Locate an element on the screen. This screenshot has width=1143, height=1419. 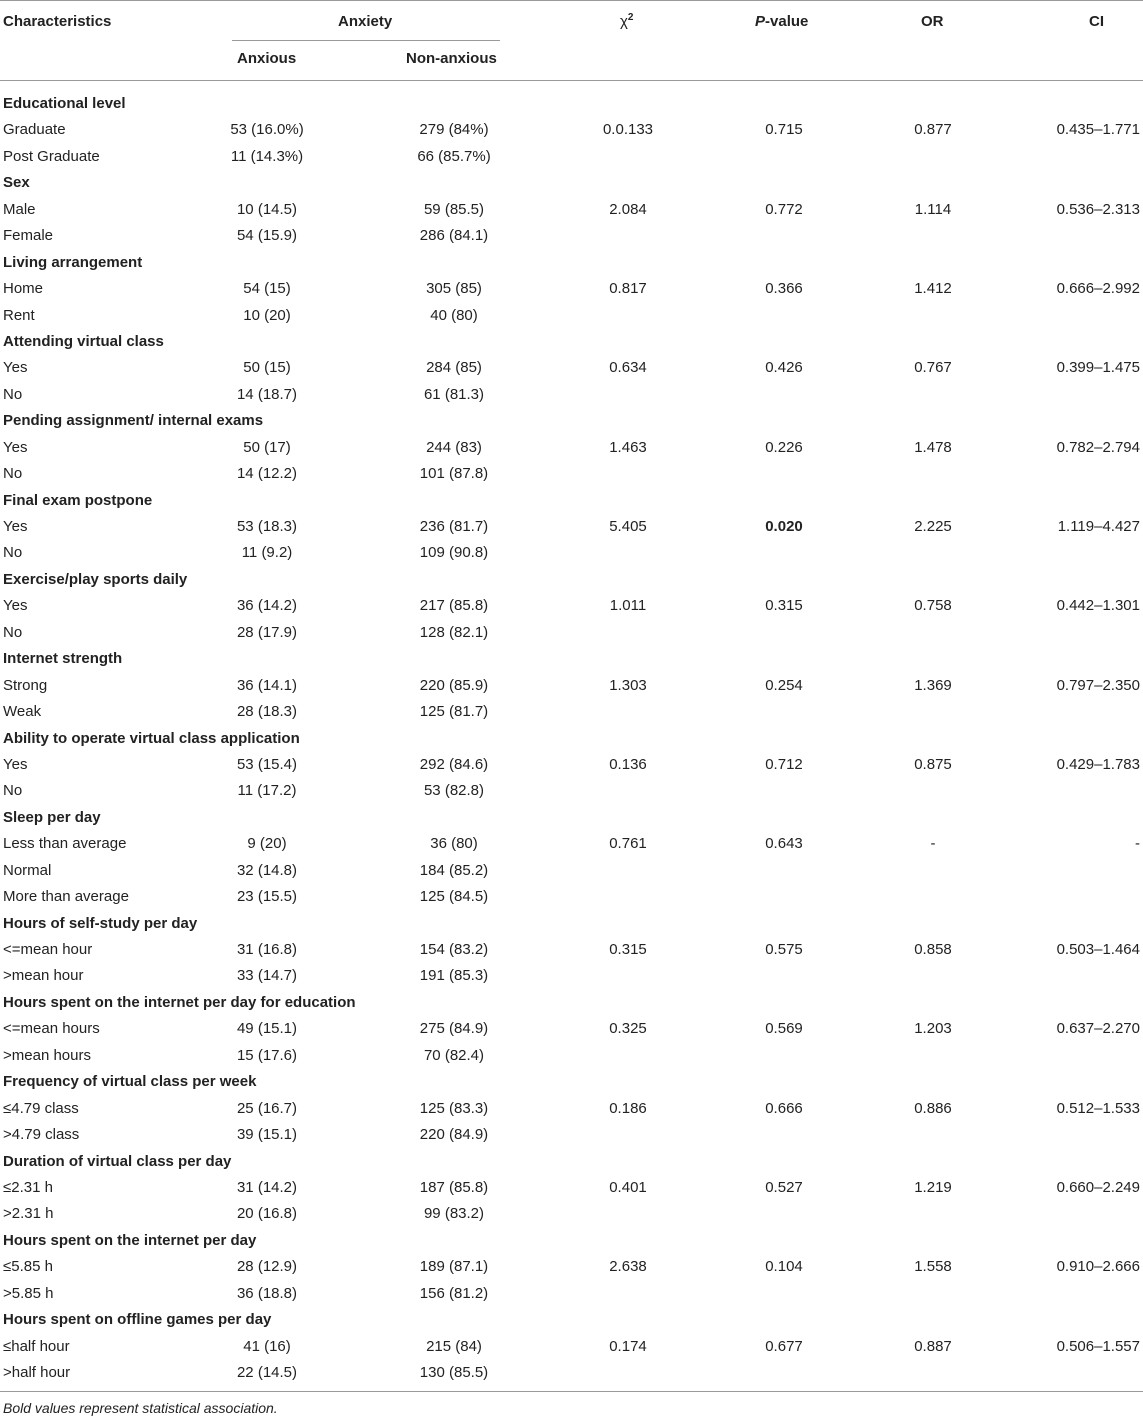
anxiety-span-rule is located at coordinates (366, 40).